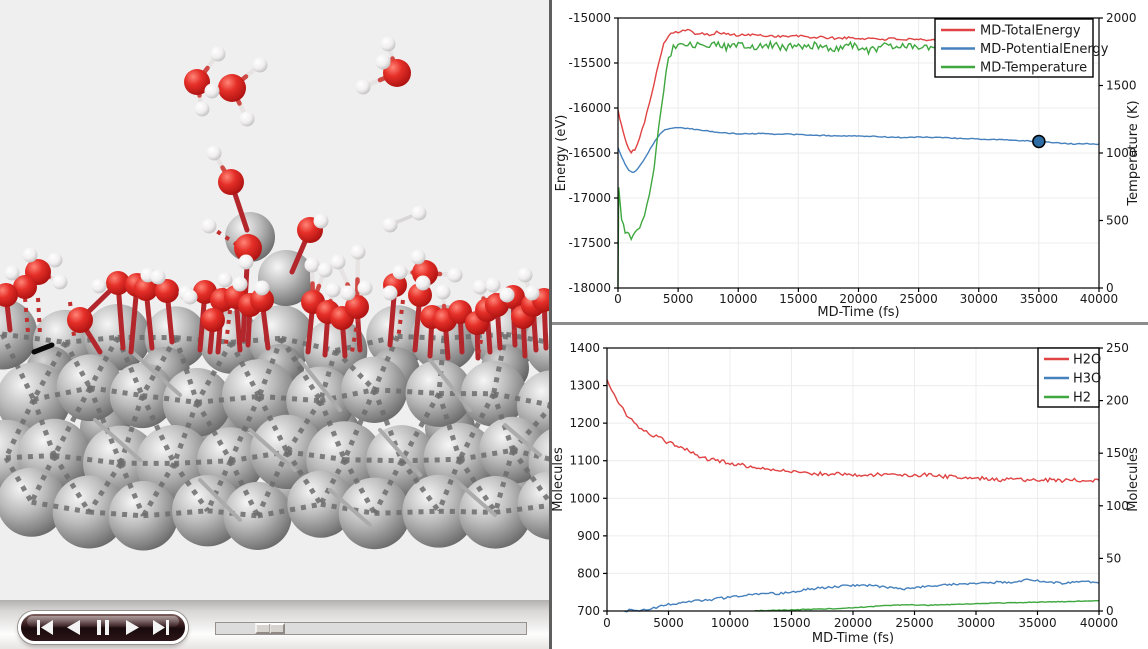  I want to click on triangle-right-icon, so click(132, 627).